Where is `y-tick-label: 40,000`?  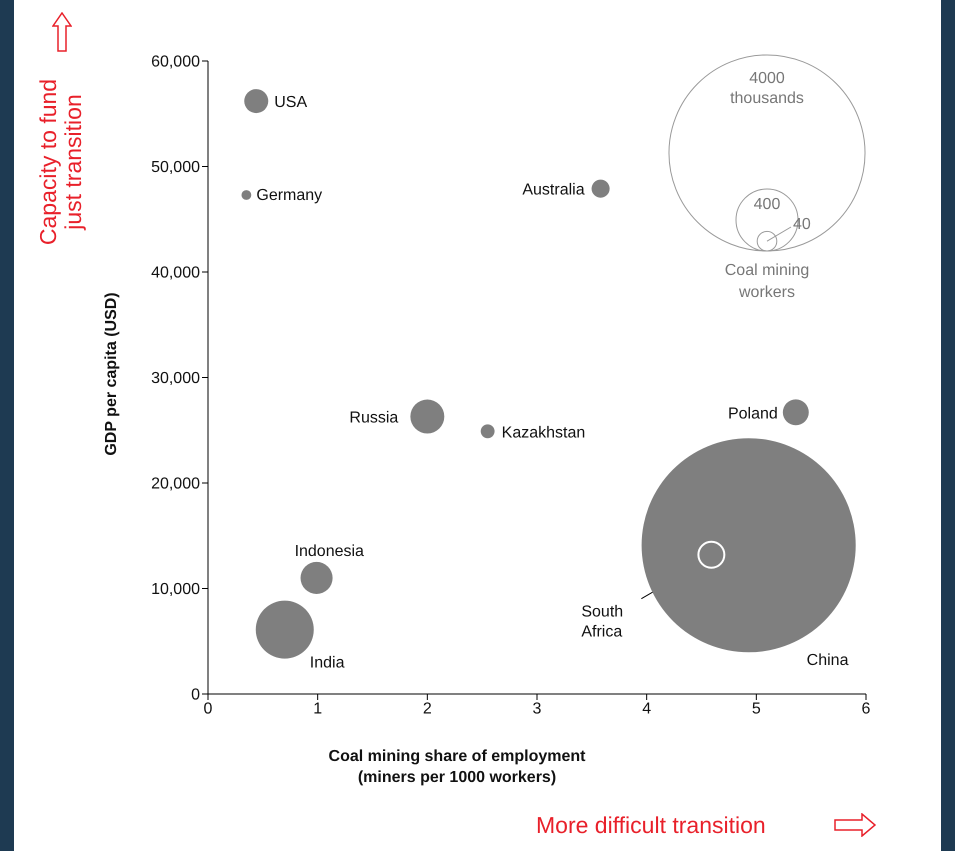
y-tick-label: 40,000 is located at coordinates (175, 273).